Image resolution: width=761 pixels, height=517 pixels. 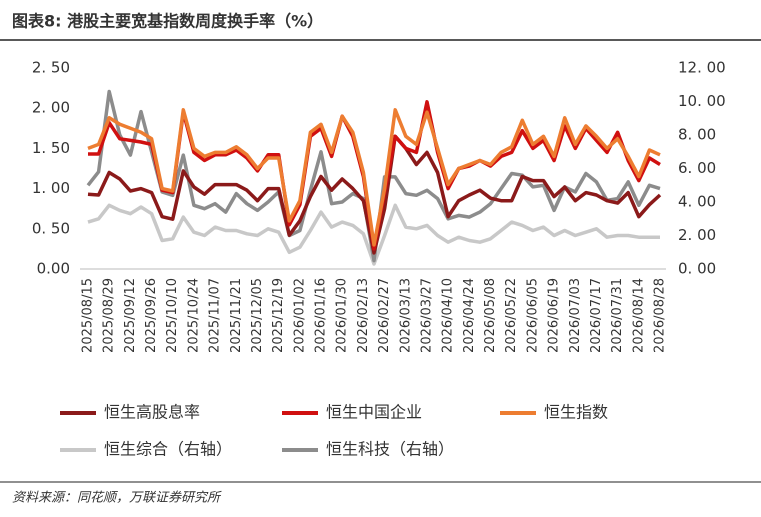 I want to click on y2-tick-label: 8. 00, so click(x=697, y=135).